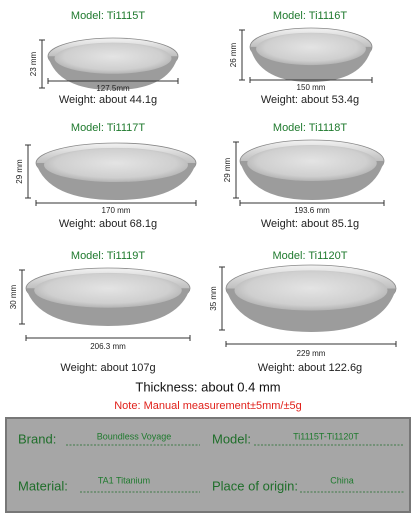 This screenshot has width=416, height=516. I want to click on model-label: Model:, so click(231, 438).